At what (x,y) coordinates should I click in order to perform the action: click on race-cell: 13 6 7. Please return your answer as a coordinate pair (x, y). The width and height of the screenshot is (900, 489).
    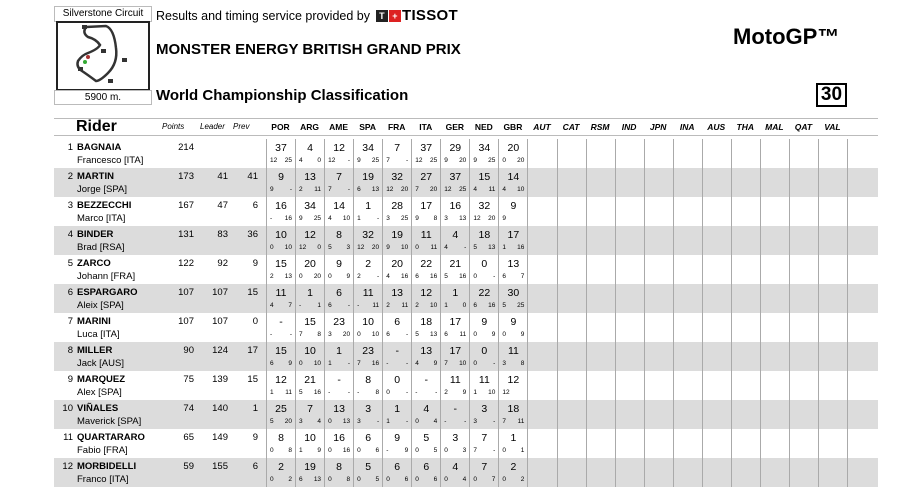
    Looking at the image, I should click on (512, 269).